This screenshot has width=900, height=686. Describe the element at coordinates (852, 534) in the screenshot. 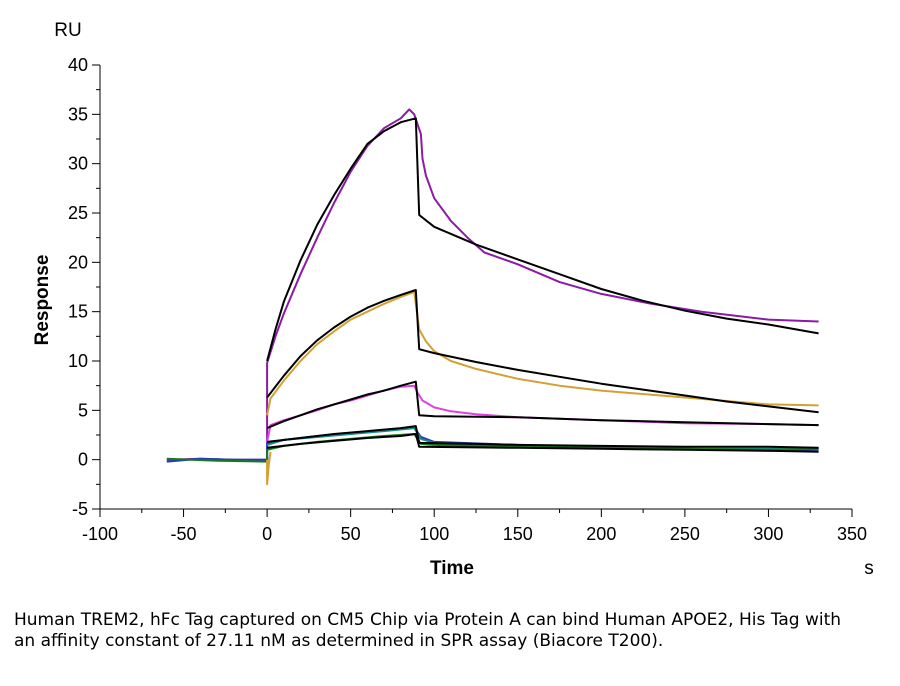

I see `x-tick-label: 350` at that location.